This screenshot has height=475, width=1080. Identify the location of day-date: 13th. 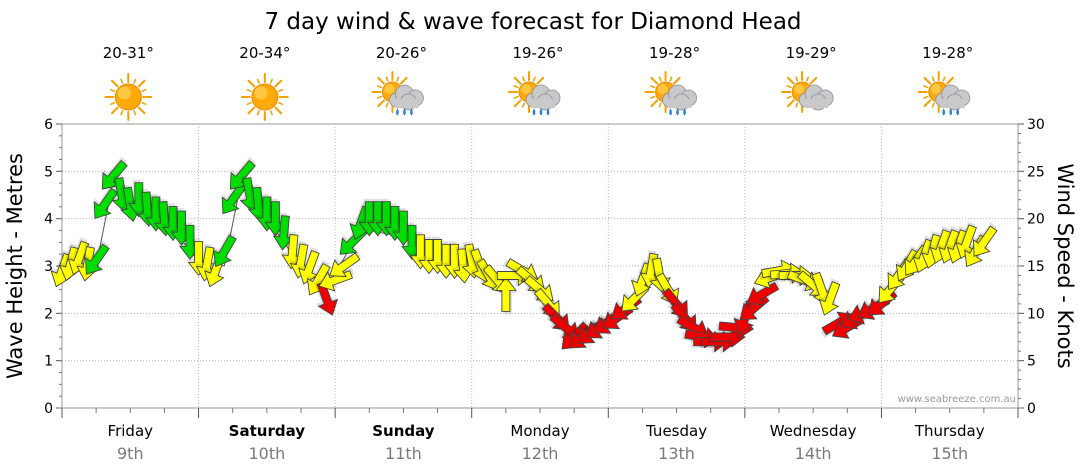
(676, 453).